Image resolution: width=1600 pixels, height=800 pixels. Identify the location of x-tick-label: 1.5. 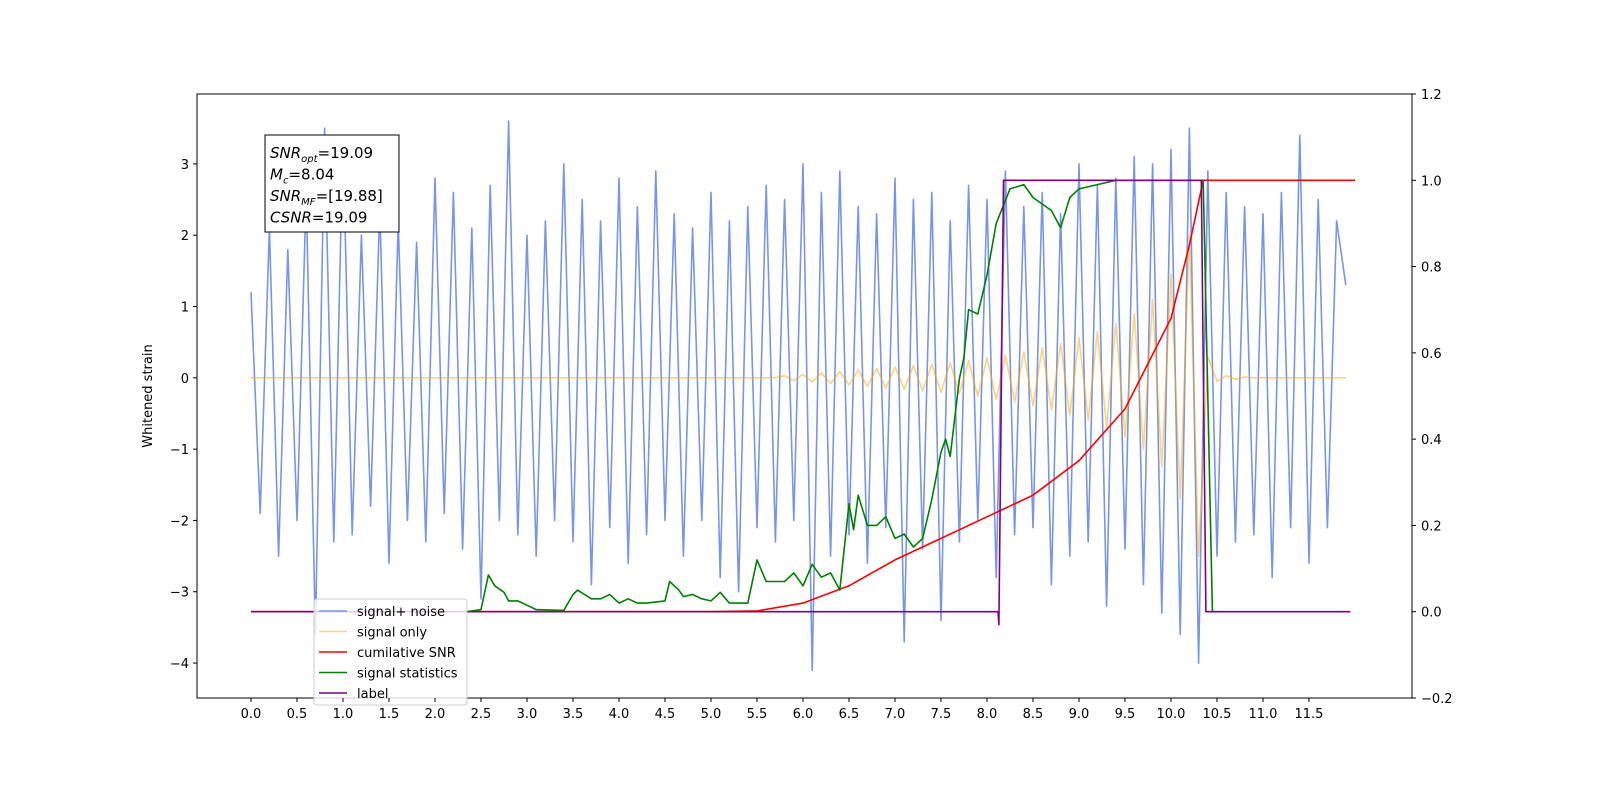
(389, 714).